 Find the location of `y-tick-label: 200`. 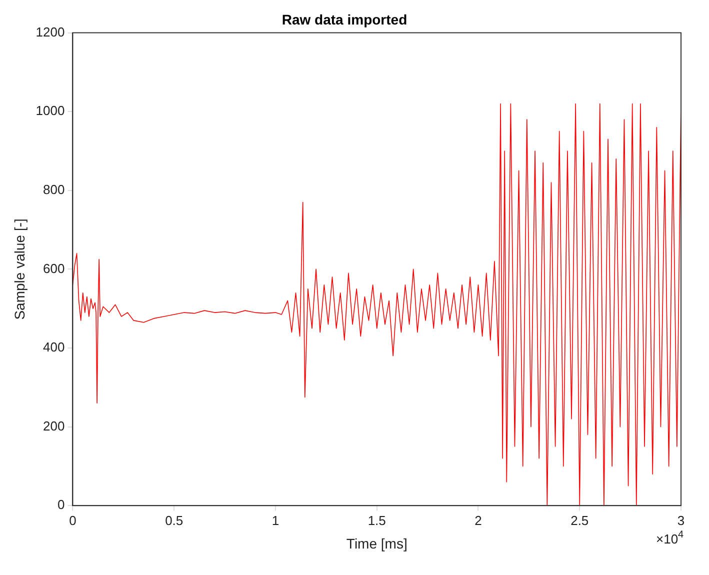

y-tick-label: 200 is located at coordinates (54, 426).